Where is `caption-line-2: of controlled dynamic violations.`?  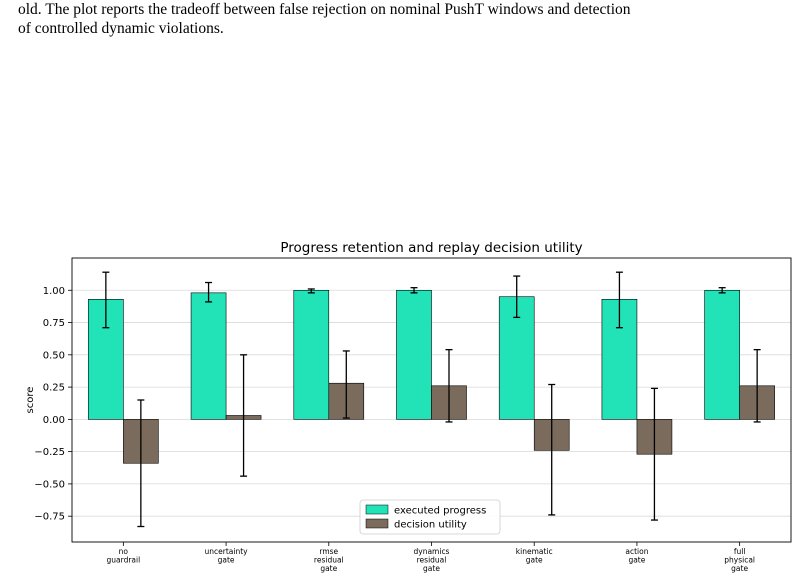
caption-line-2: of controlled dynamic violations. is located at coordinates (121, 28).